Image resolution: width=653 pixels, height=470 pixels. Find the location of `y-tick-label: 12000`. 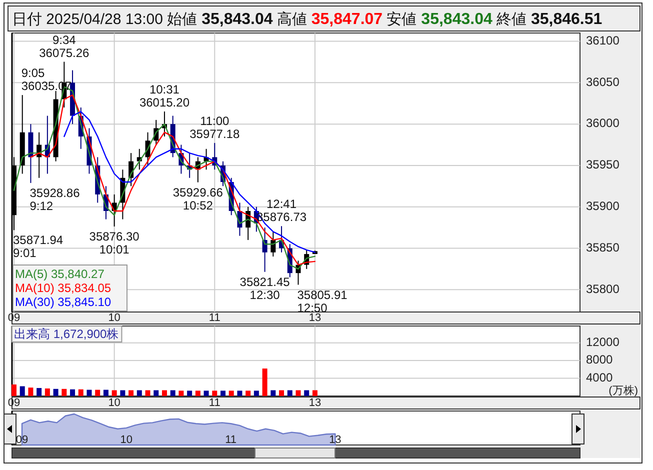

y-tick-label: 12000 is located at coordinates (603, 342).